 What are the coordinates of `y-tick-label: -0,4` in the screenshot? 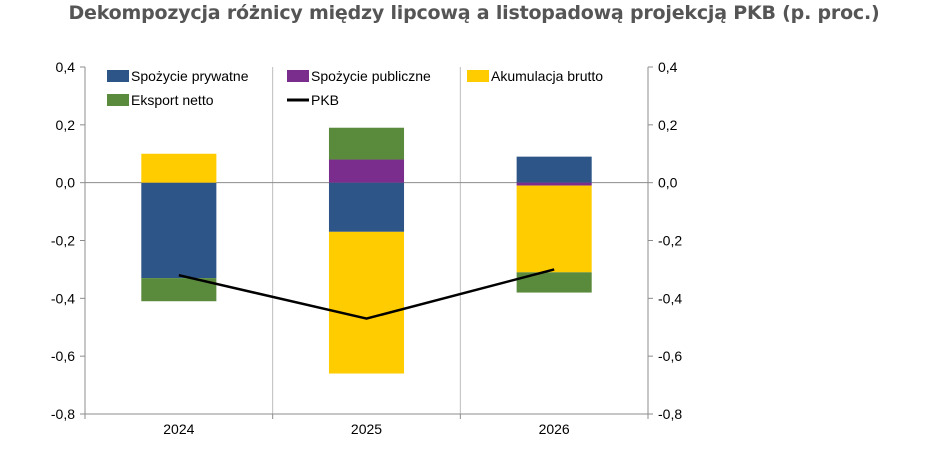 It's located at (63, 298).